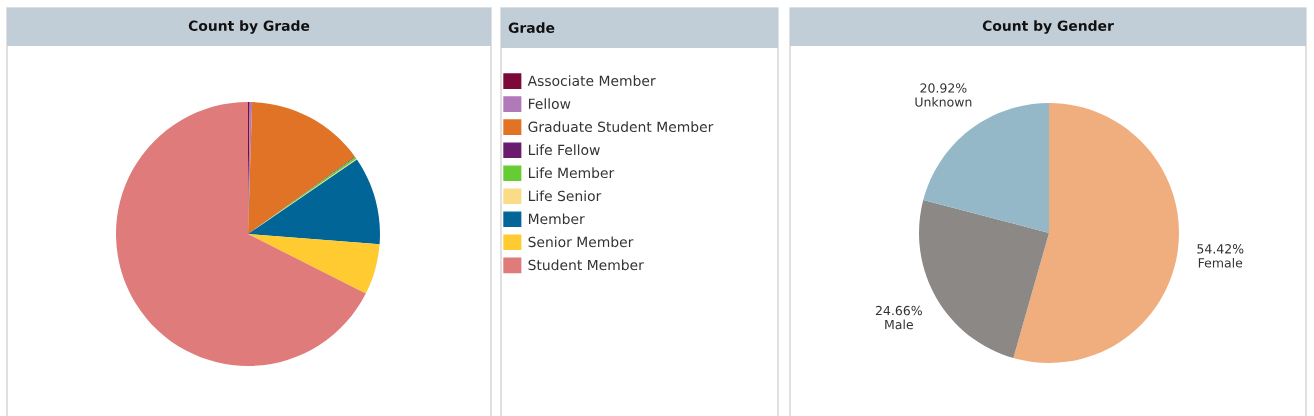  What do you see at coordinates (565, 196) in the screenshot?
I see `legend-label: Life Senior` at bounding box center [565, 196].